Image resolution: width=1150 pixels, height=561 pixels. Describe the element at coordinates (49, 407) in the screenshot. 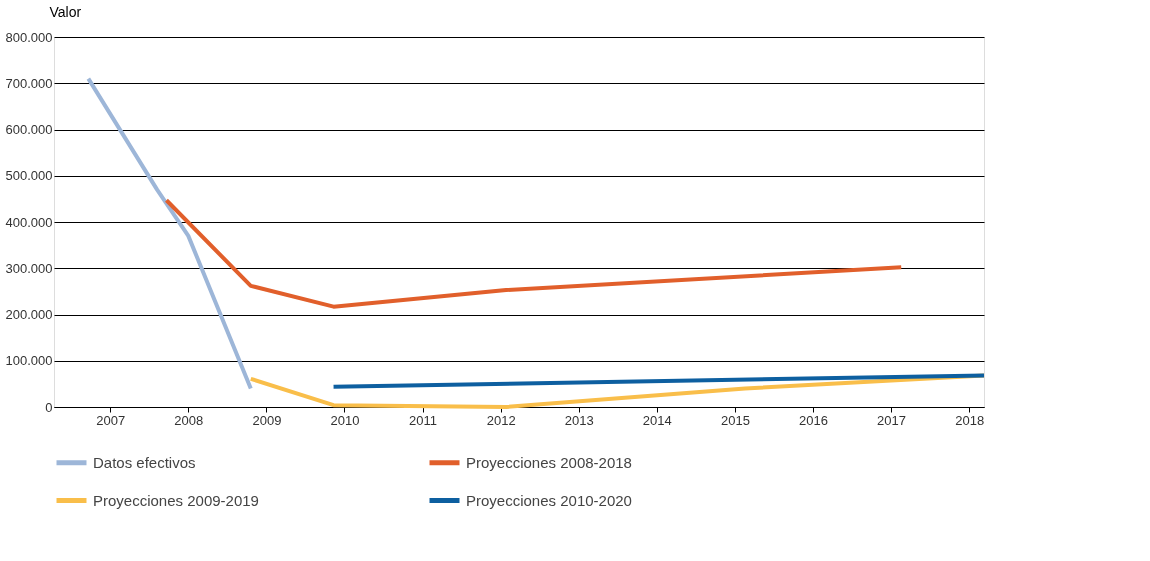

I see `y-tick-label: 0` at that location.